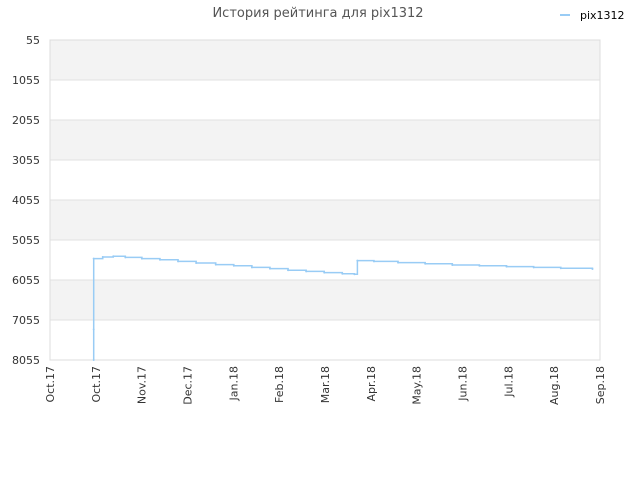 The image size is (640, 480). What do you see at coordinates (26, 360) in the screenshot?
I see `y-tick-label: 8055` at bounding box center [26, 360].